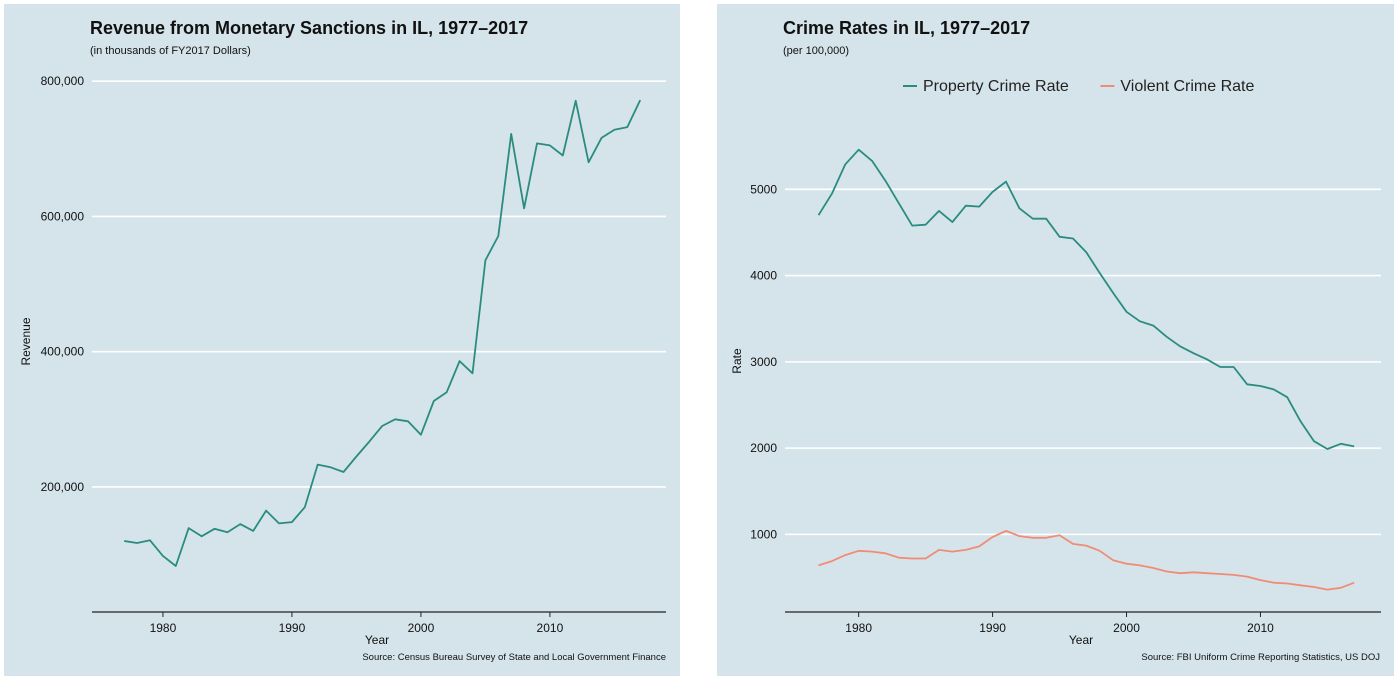 This screenshot has width=1394, height=676. What do you see at coordinates (763, 534) in the screenshot?
I see `y-tick-label: 1000` at bounding box center [763, 534].